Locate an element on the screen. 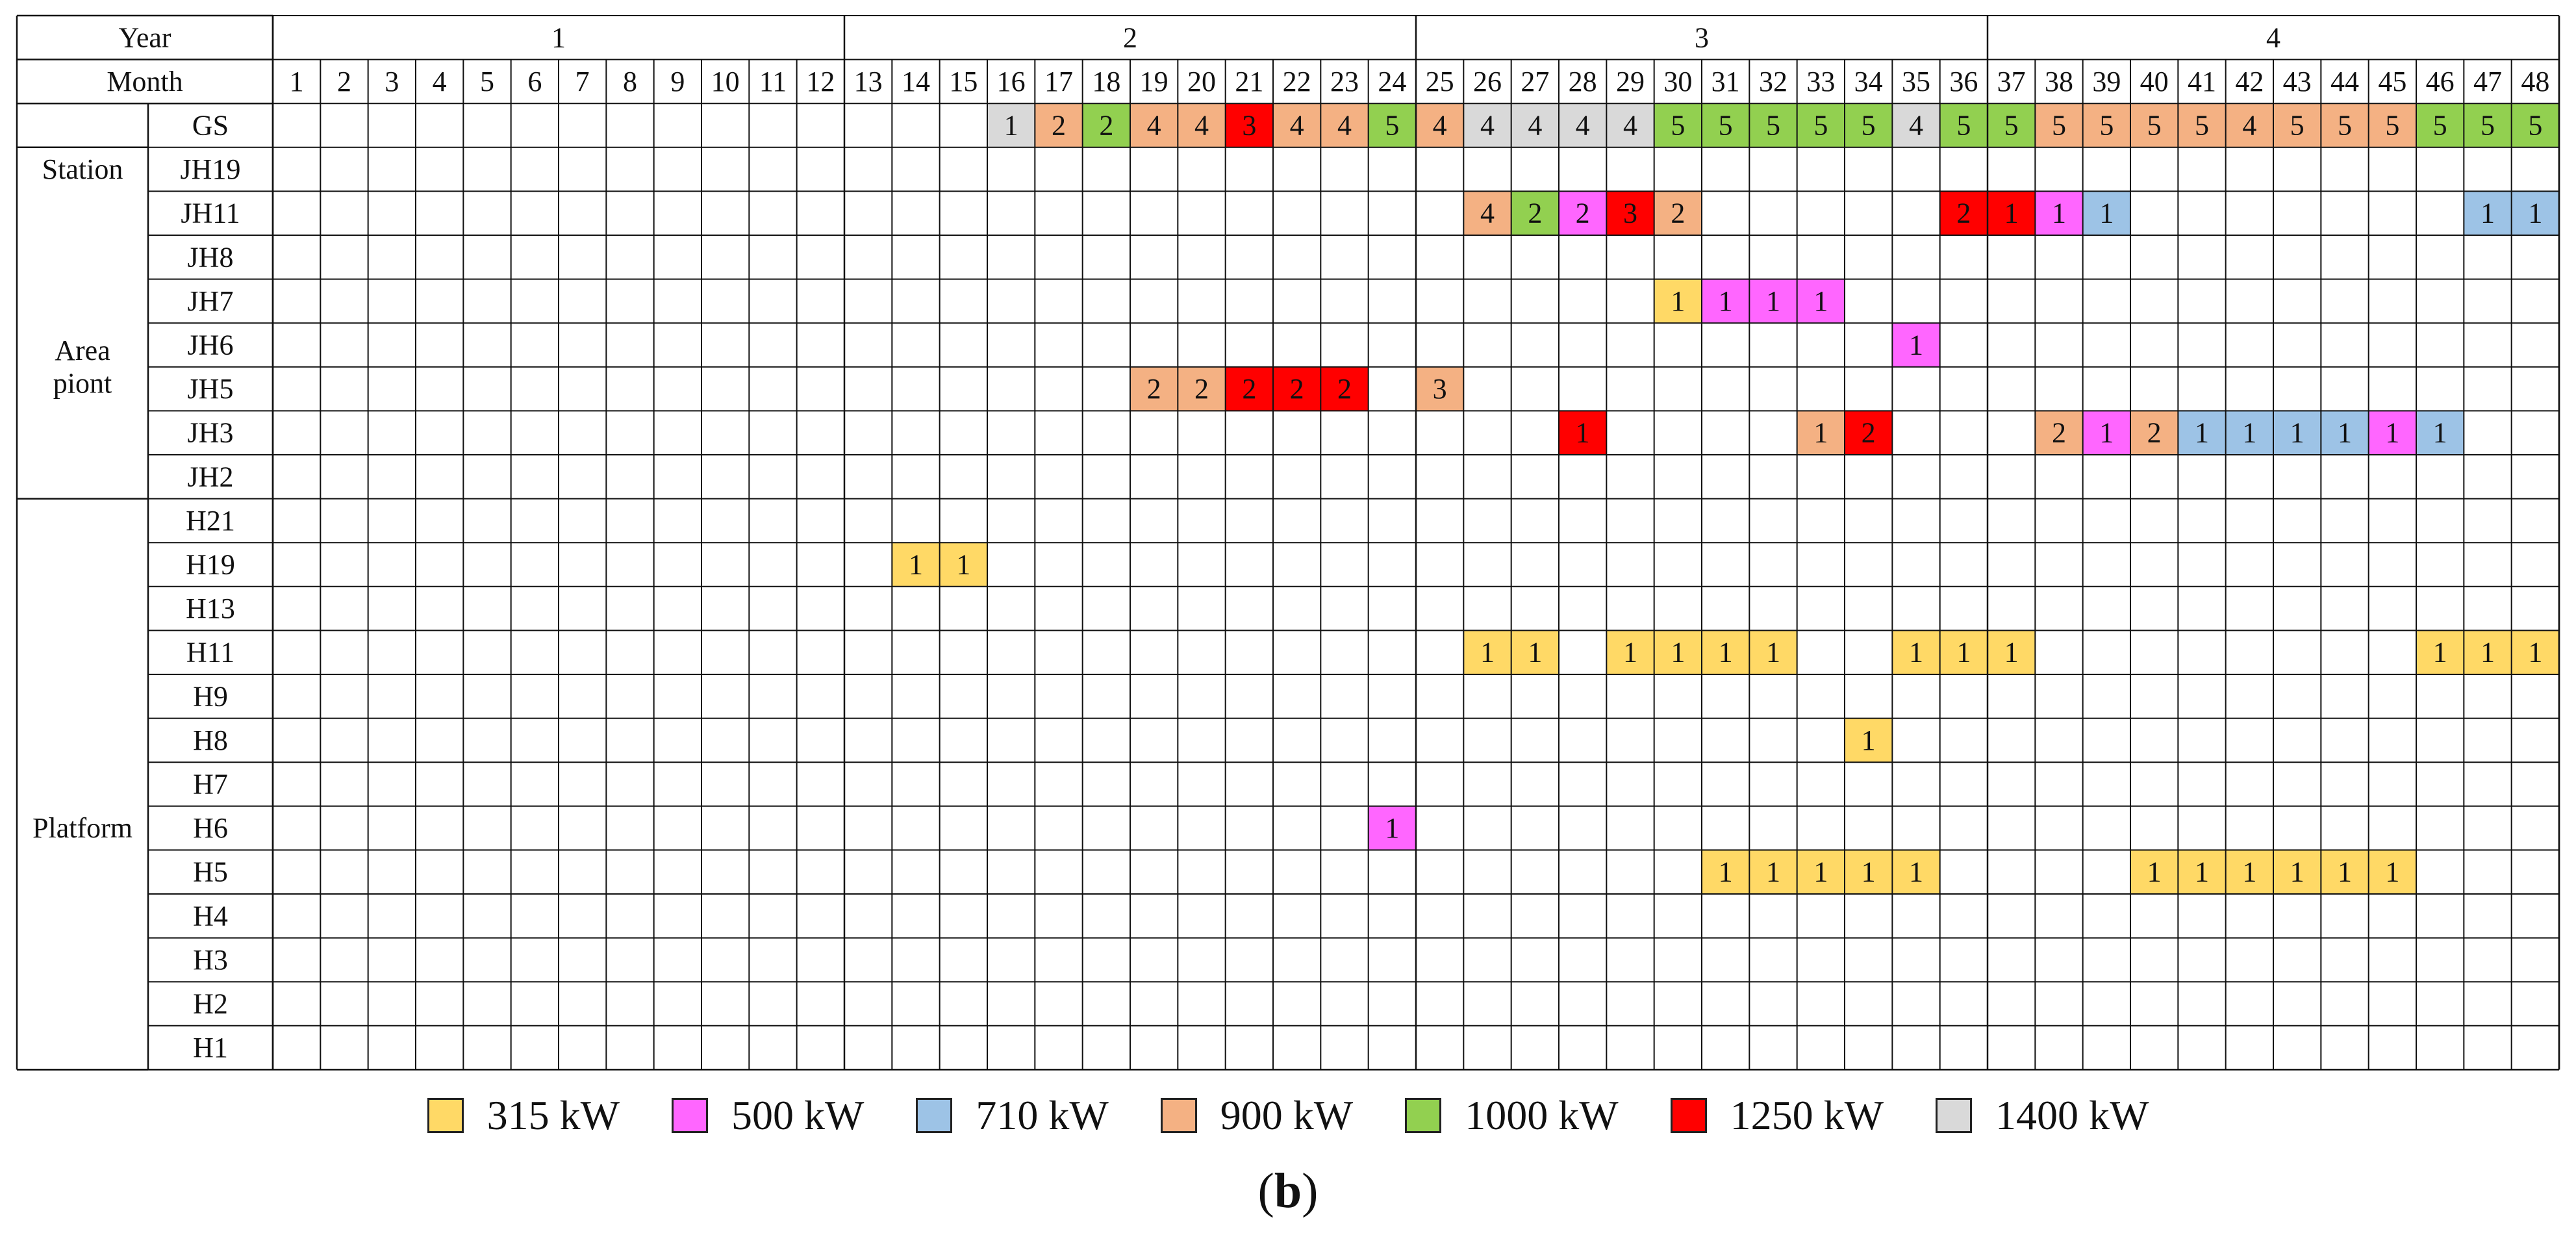 Image resolution: width=2576 pixels, height=1237 pixels. row-label-h4: H4 is located at coordinates (210, 916).